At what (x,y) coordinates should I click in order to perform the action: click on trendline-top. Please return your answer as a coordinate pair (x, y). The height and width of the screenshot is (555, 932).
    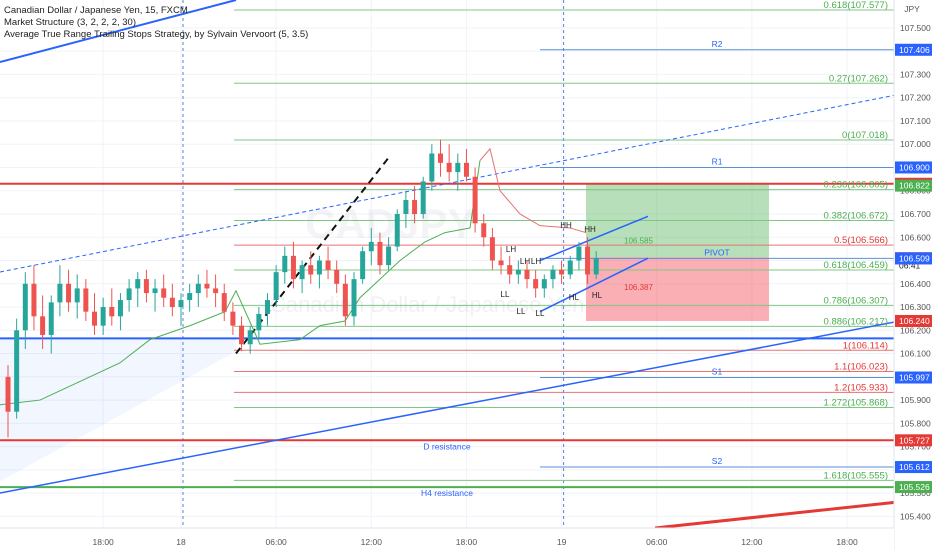
    Looking at the image, I should click on (118, 31).